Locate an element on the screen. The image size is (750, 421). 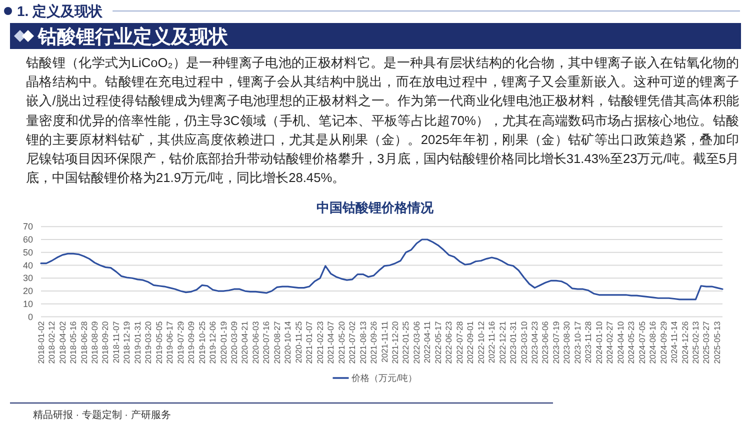
x-tick-label: 2020-10-14 is located at coordinates (287, 342).